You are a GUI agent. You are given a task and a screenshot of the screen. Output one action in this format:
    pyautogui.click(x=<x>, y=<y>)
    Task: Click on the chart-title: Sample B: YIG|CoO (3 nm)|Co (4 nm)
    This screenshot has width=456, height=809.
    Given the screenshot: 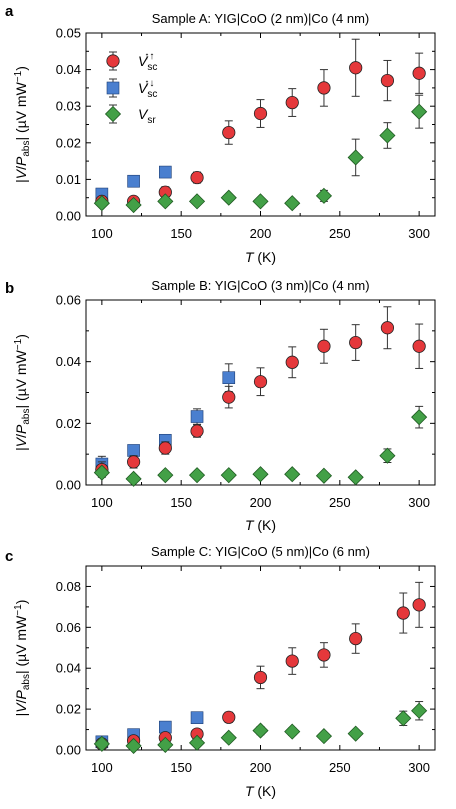 What is the action you would take?
    pyautogui.click(x=260, y=285)
    